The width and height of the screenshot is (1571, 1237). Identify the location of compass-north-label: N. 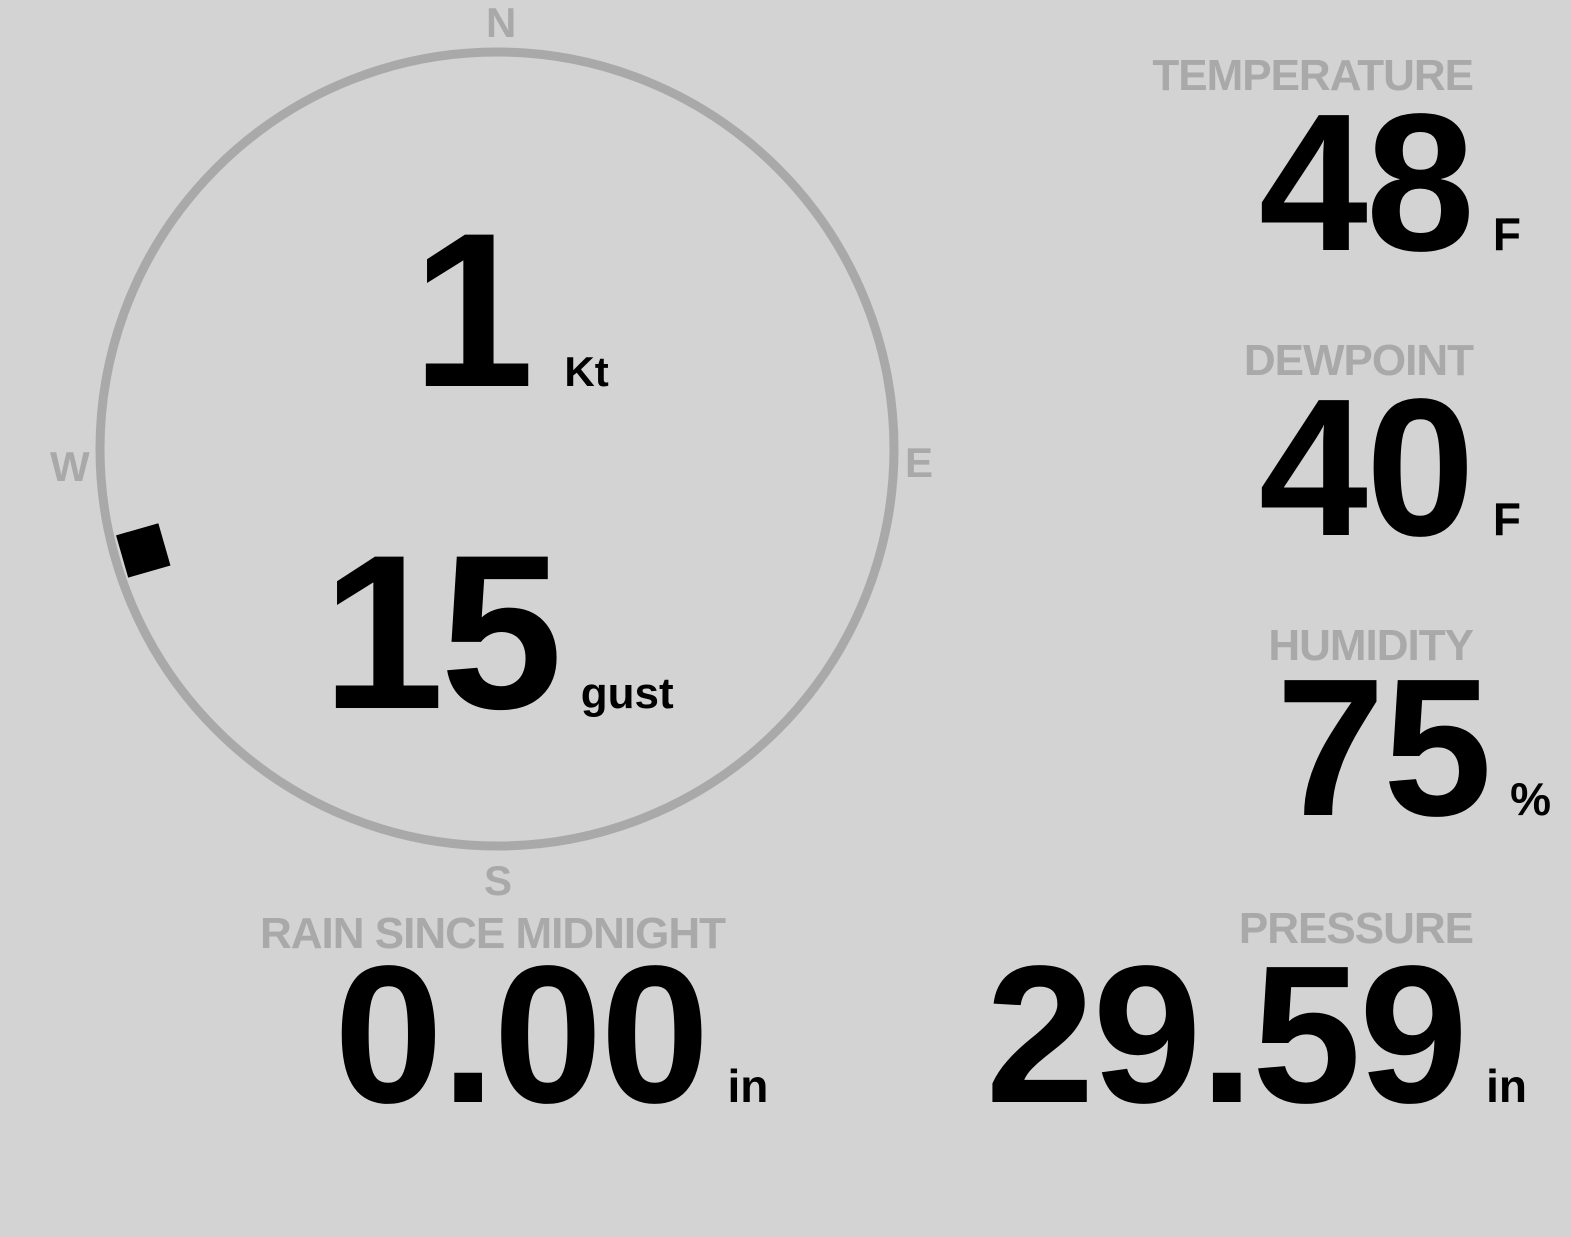
(501, 23).